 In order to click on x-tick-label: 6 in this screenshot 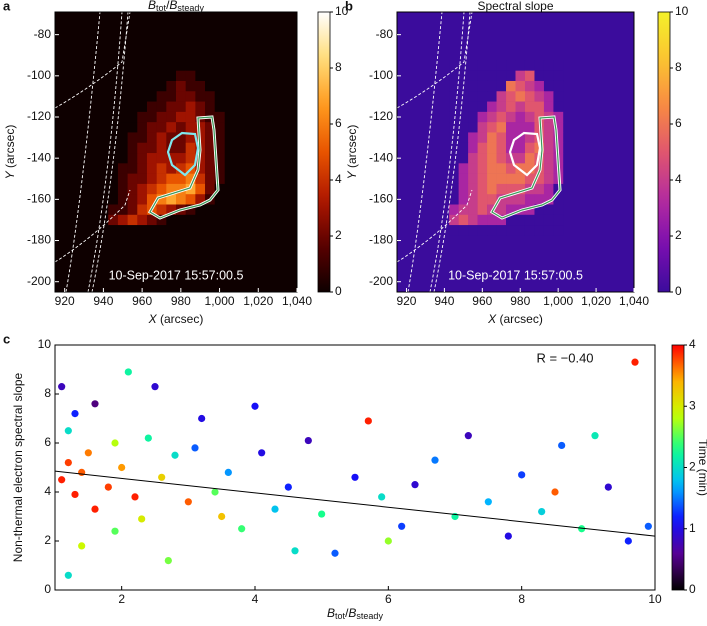, I will do `click(388, 599)`.